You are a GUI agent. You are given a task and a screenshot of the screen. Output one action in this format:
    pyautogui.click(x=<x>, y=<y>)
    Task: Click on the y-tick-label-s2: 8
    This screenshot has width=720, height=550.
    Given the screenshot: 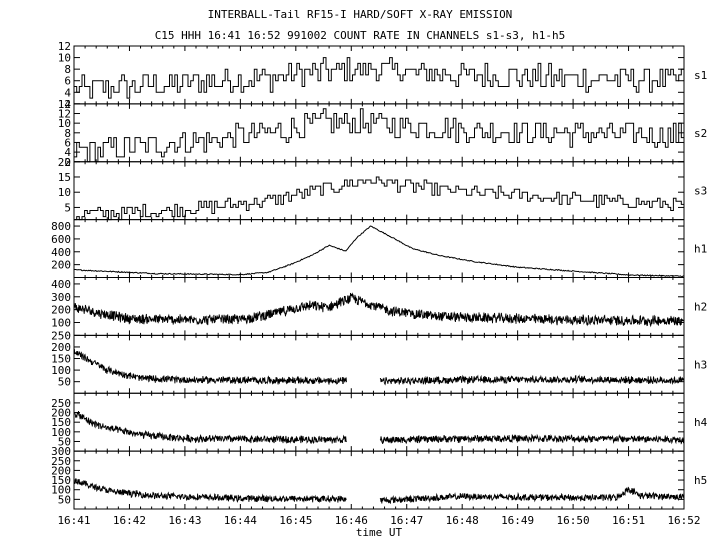 What is the action you would take?
    pyautogui.click(x=67, y=133)
    